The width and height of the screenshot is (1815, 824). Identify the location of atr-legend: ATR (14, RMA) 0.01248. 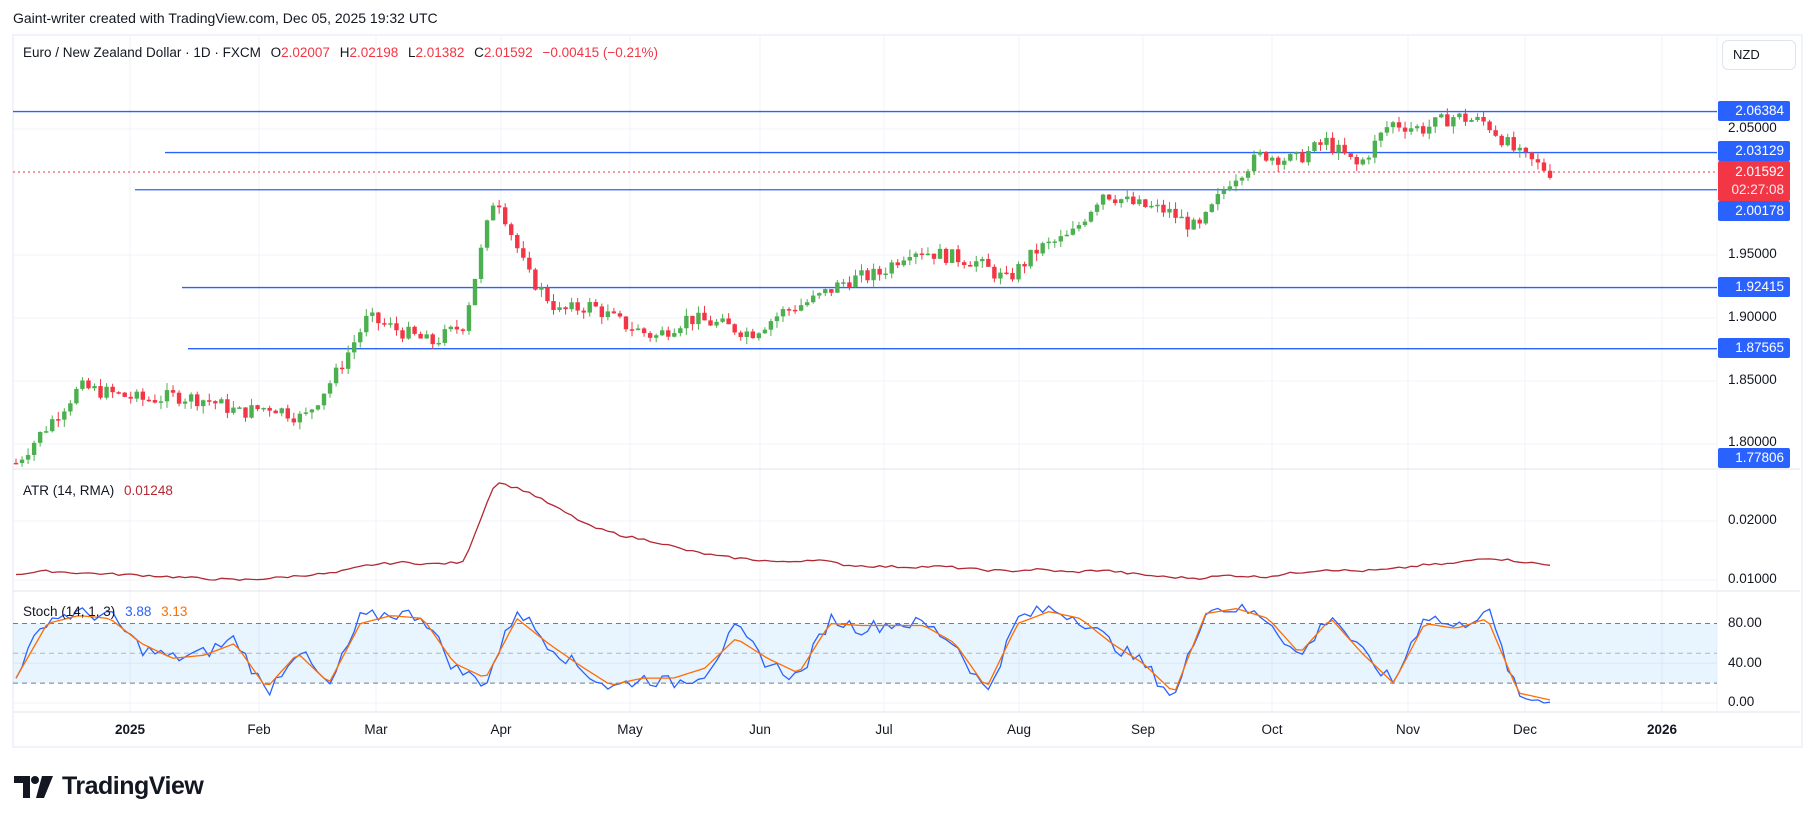
(98, 490).